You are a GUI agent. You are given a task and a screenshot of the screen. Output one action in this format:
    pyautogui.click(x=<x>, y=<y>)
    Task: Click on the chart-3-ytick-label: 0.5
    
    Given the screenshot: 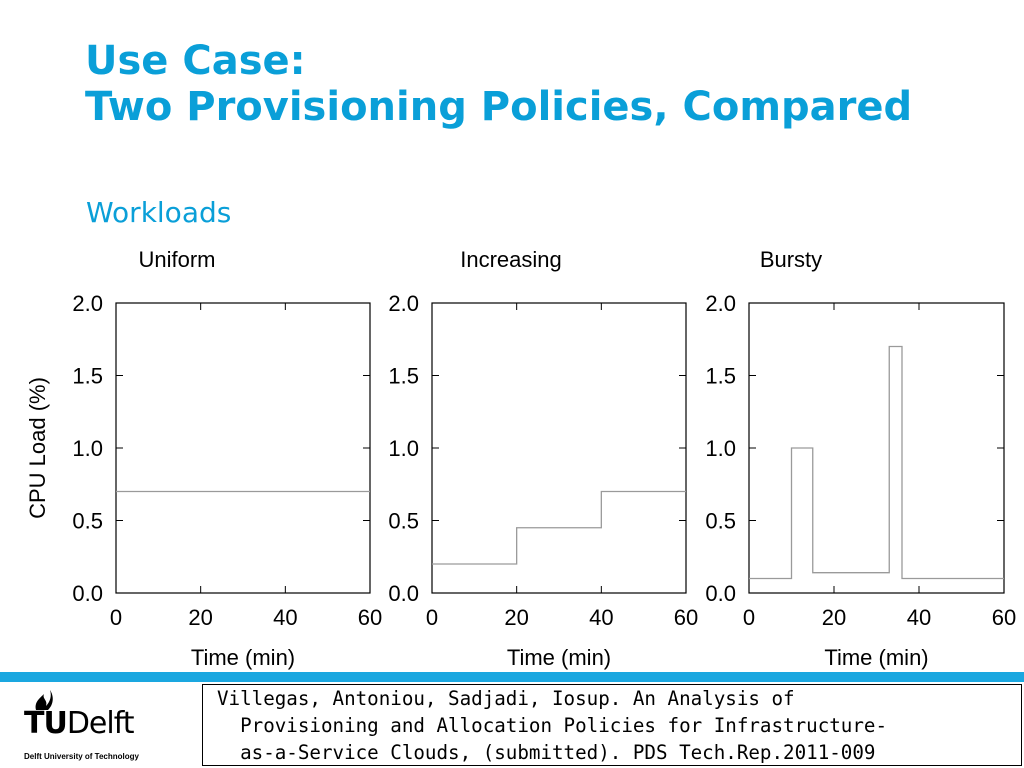 What is the action you would take?
    pyautogui.click(x=720, y=521)
    